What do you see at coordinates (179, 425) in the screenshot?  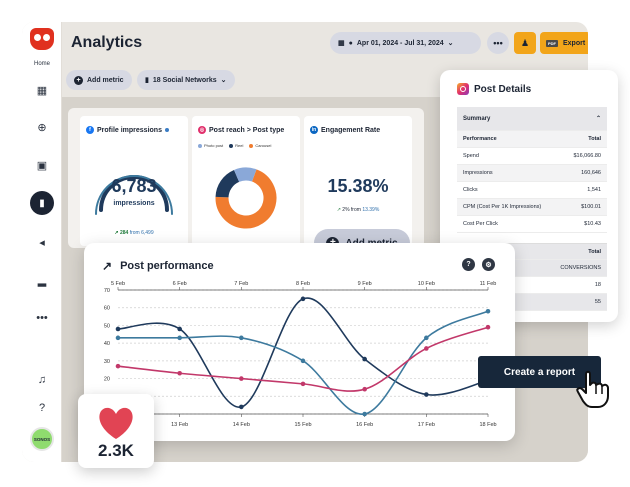 I see `x-tick-label: 13 Feb` at bounding box center [179, 425].